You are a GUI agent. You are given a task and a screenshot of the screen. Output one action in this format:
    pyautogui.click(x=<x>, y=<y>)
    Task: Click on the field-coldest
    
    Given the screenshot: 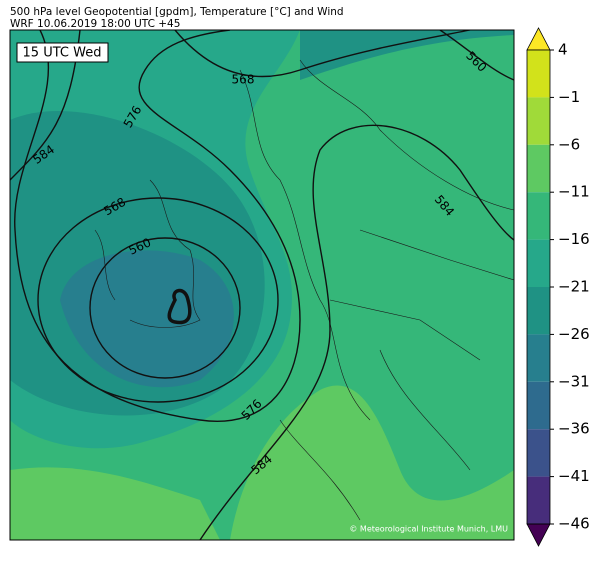 What is the action you would take?
    pyautogui.click(x=147, y=319)
    